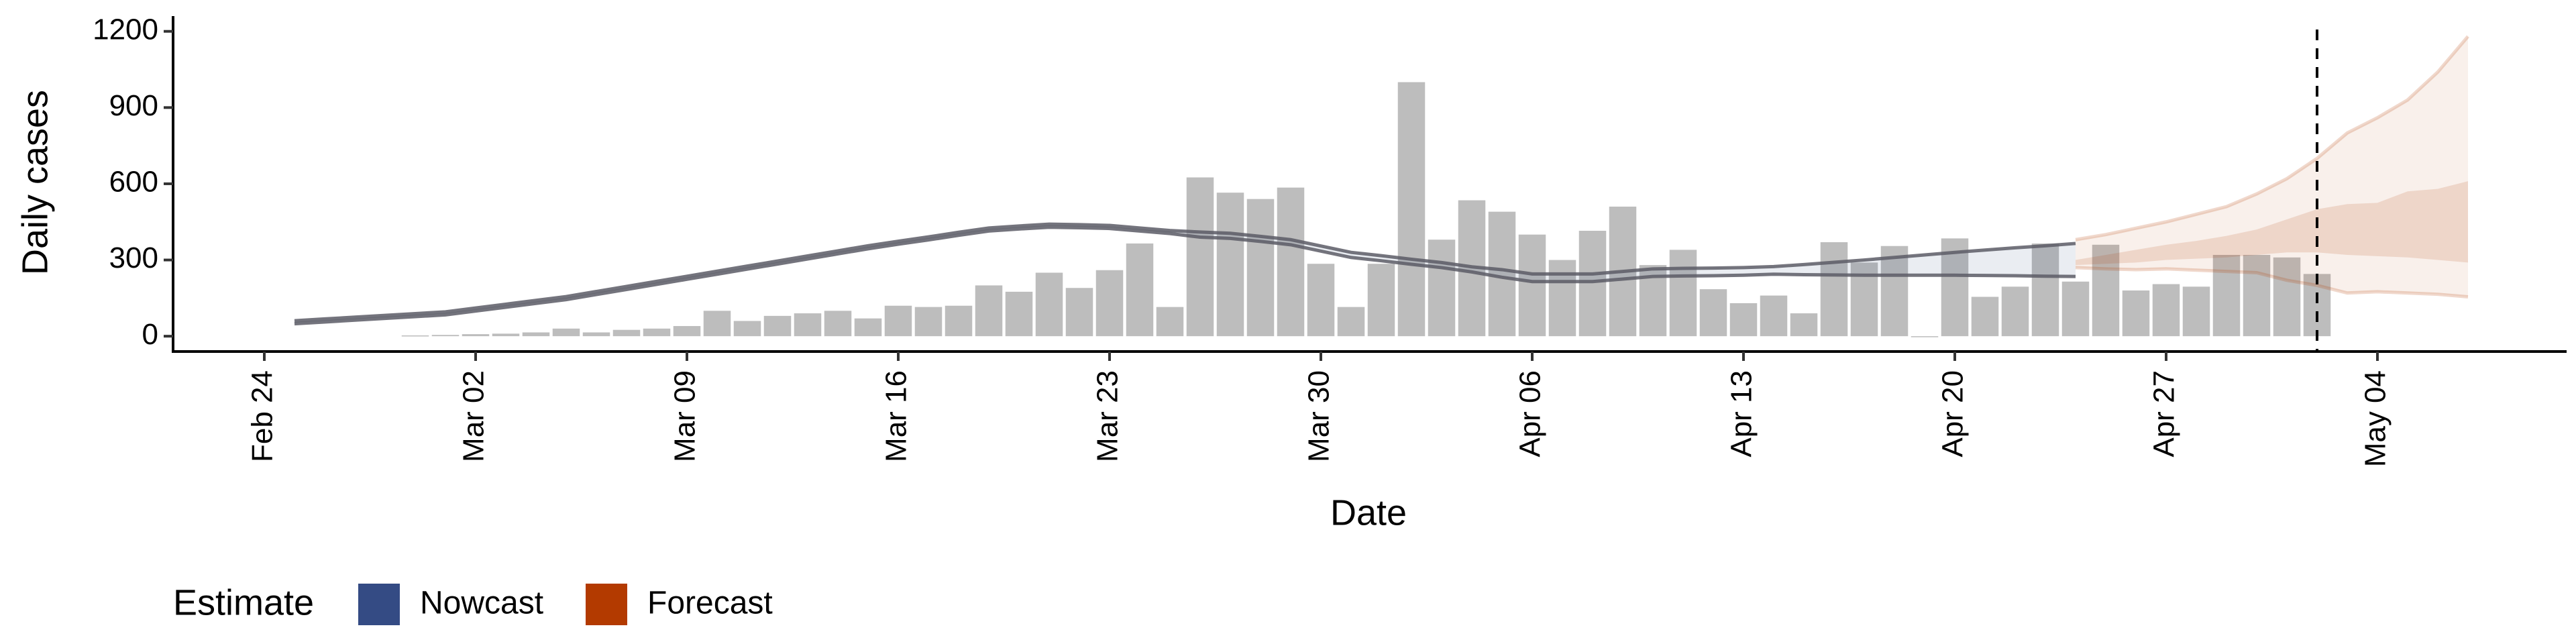 The width and height of the screenshot is (2576, 644). I want to click on x-tick-label: Feb 24, so click(262, 416).